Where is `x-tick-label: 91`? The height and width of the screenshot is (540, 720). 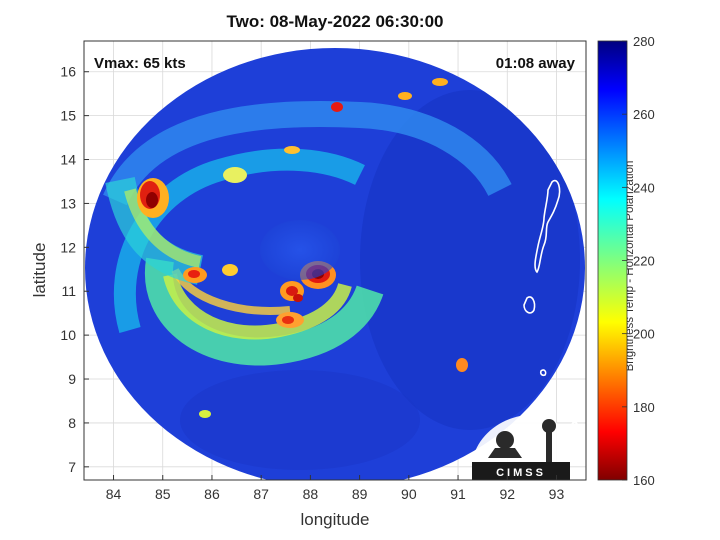 x-tick-label: 91 is located at coordinates (458, 494).